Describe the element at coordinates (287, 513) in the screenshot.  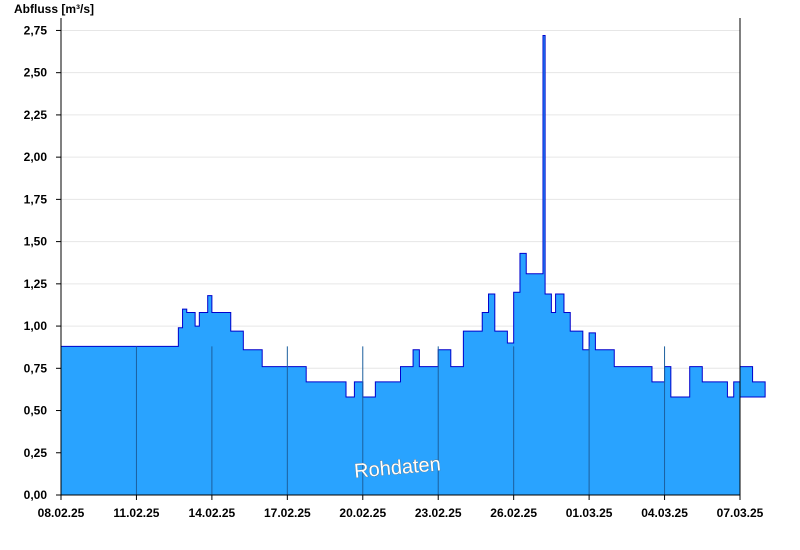
I see `x-tick-label: 17.02.25` at that location.